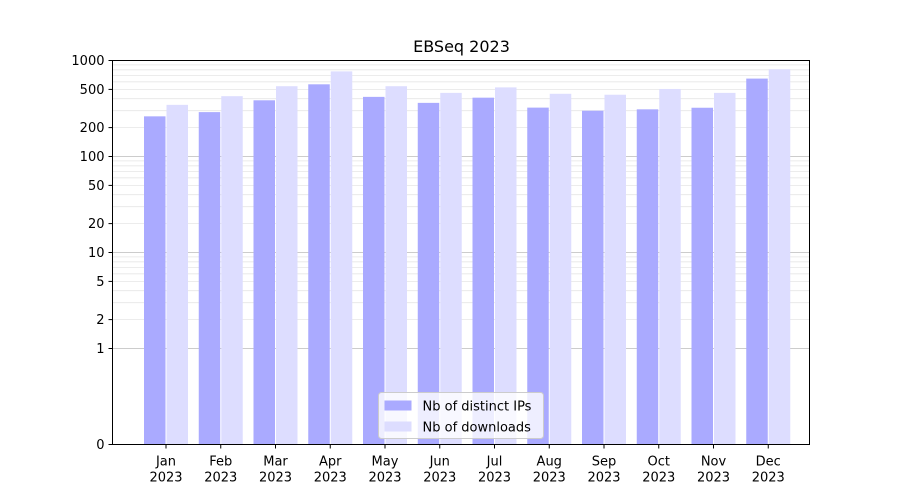 Image resolution: width=900 pixels, height=500 pixels. Describe the element at coordinates (451, 268) in the screenshot. I see `bar-downloads-jun` at that location.